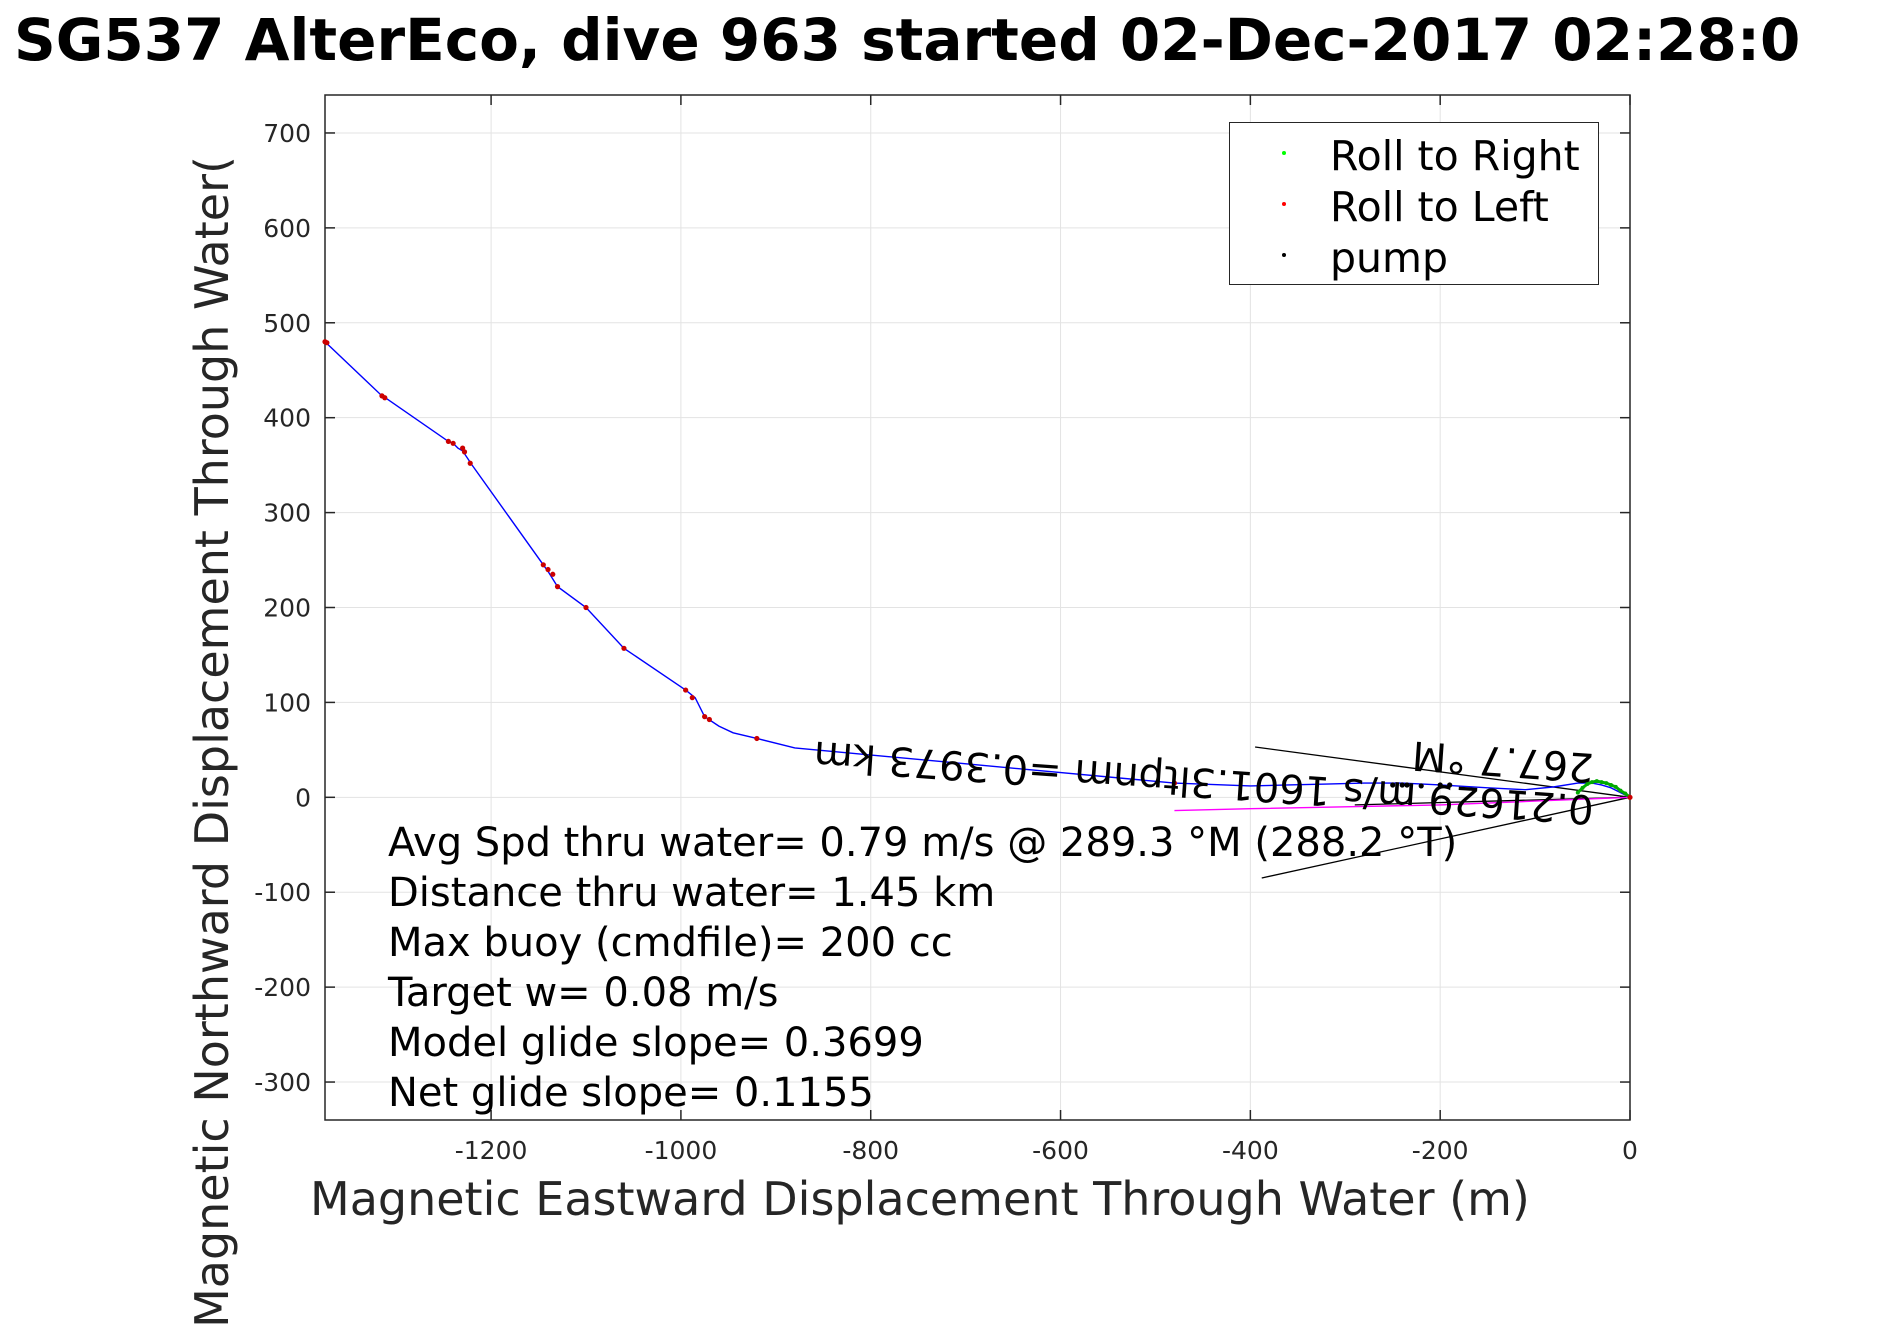 This screenshot has height=1328, width=1890. What do you see at coordinates (1060, 1150) in the screenshot?
I see `x-tick-label: -600` at bounding box center [1060, 1150].